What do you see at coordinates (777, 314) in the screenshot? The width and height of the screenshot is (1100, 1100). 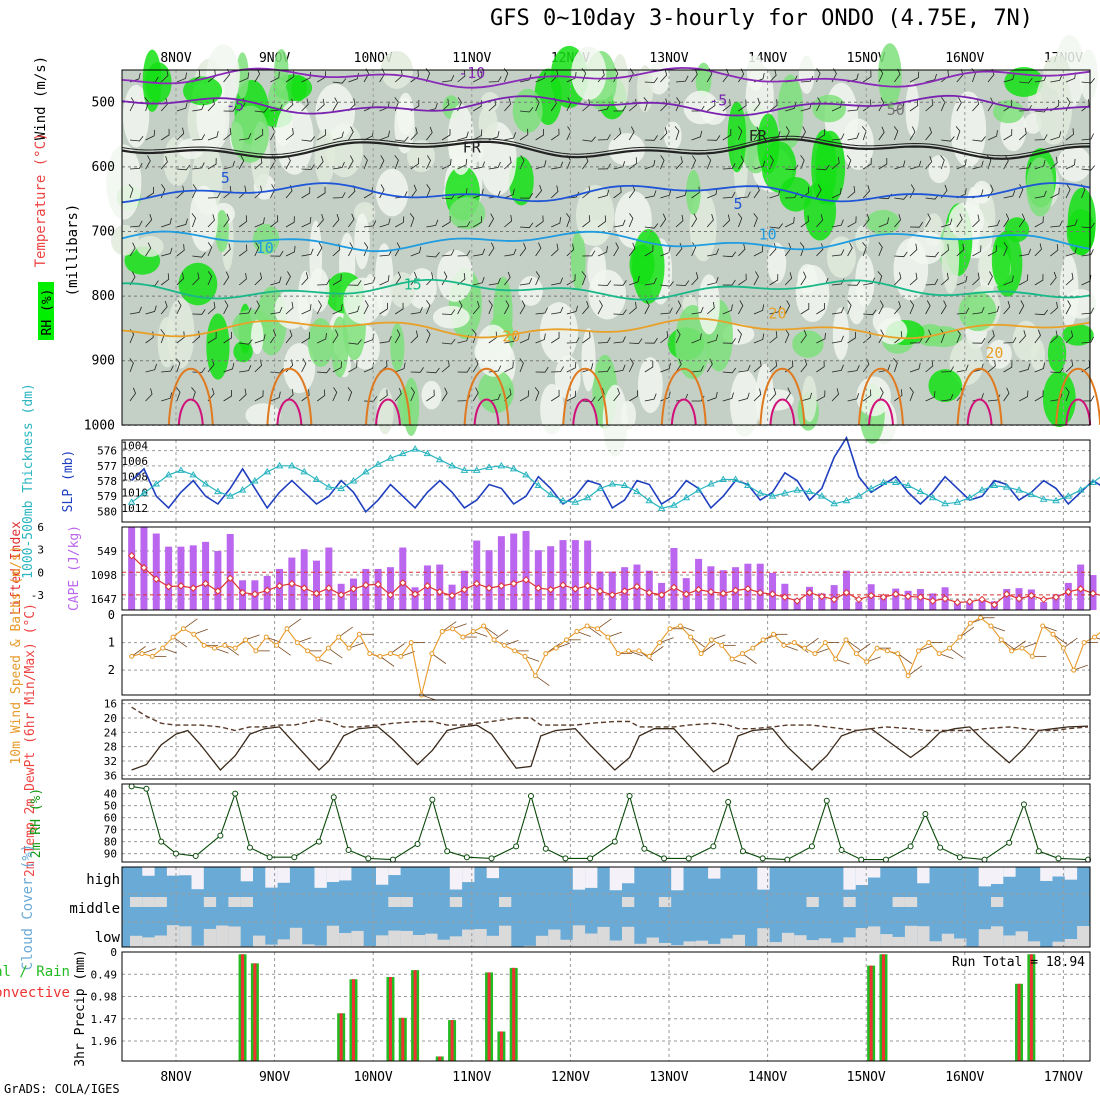 I see `contour-label: 20` at bounding box center [777, 314].